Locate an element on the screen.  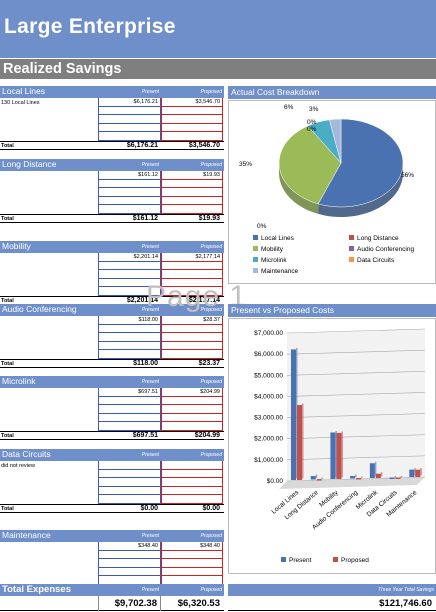
legend-label: Local Lines is located at coordinates (278, 238).